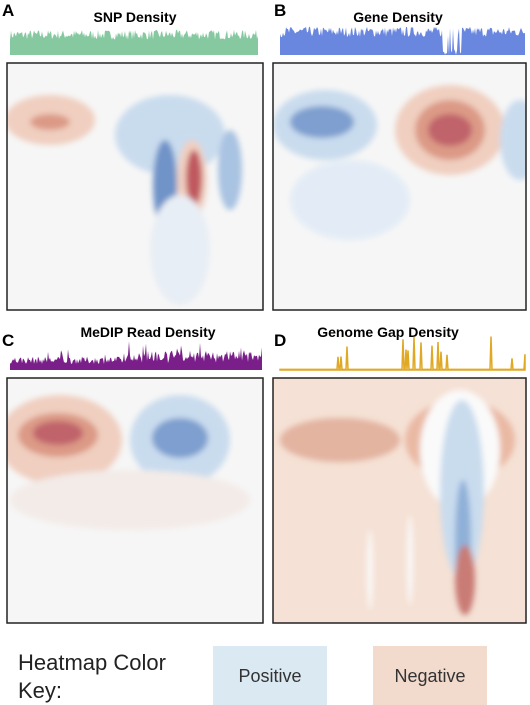 Image resolution: width=530 pixels, height=705 pixels. I want to click on panel-title: SNP Density, so click(135, 17).